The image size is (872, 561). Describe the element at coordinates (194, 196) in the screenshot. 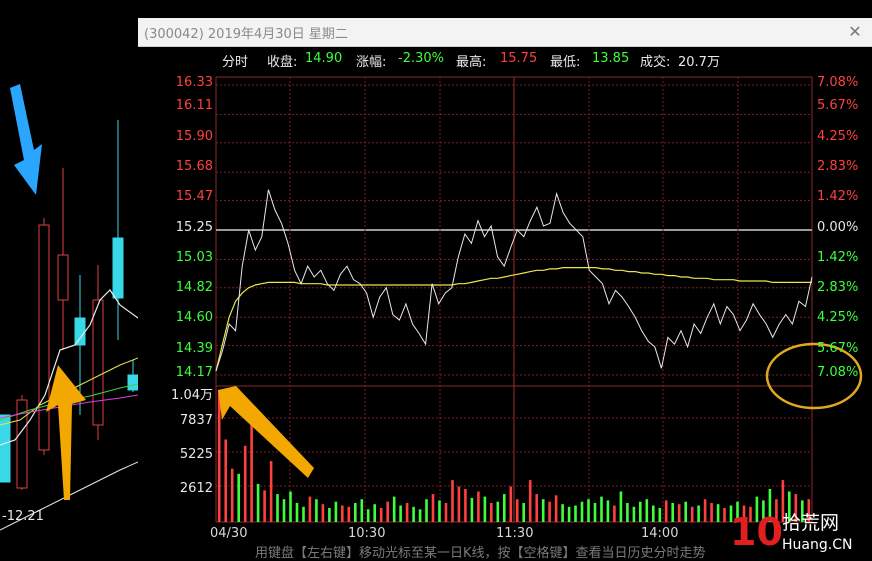

I see `price-label: 15.47` at that location.